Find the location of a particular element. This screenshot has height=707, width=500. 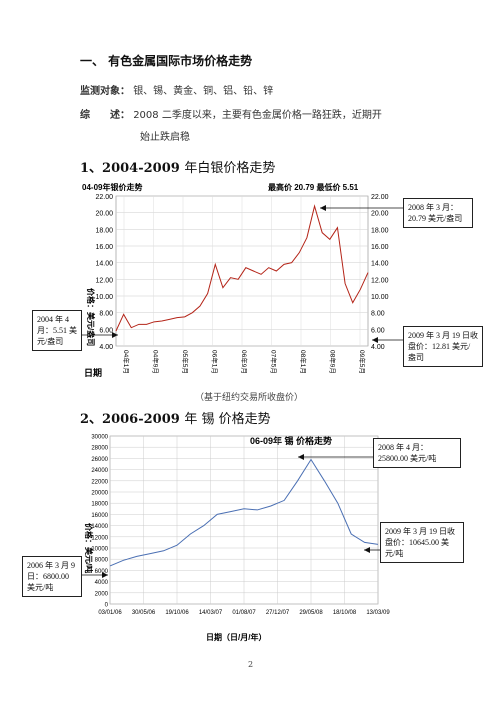

tin-x-tick-label: 29/05/08 is located at coordinates (311, 613).